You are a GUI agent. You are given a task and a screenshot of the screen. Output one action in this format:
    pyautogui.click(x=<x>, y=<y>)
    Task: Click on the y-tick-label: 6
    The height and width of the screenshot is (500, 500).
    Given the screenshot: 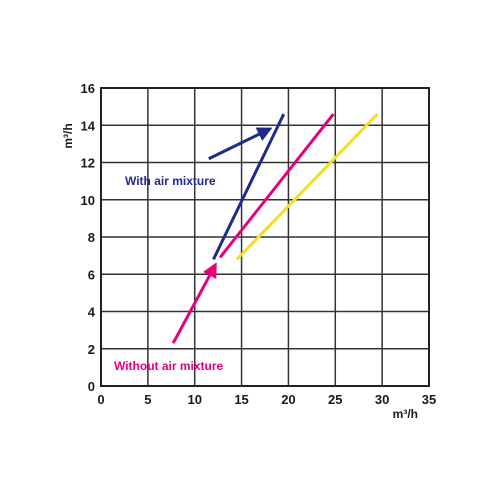 What is the action you would take?
    pyautogui.click(x=91, y=274)
    